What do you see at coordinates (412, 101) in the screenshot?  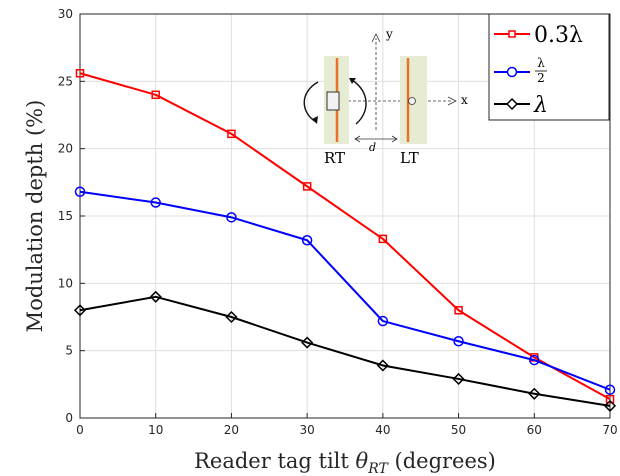 I see `listener-tag-chip` at bounding box center [412, 101].